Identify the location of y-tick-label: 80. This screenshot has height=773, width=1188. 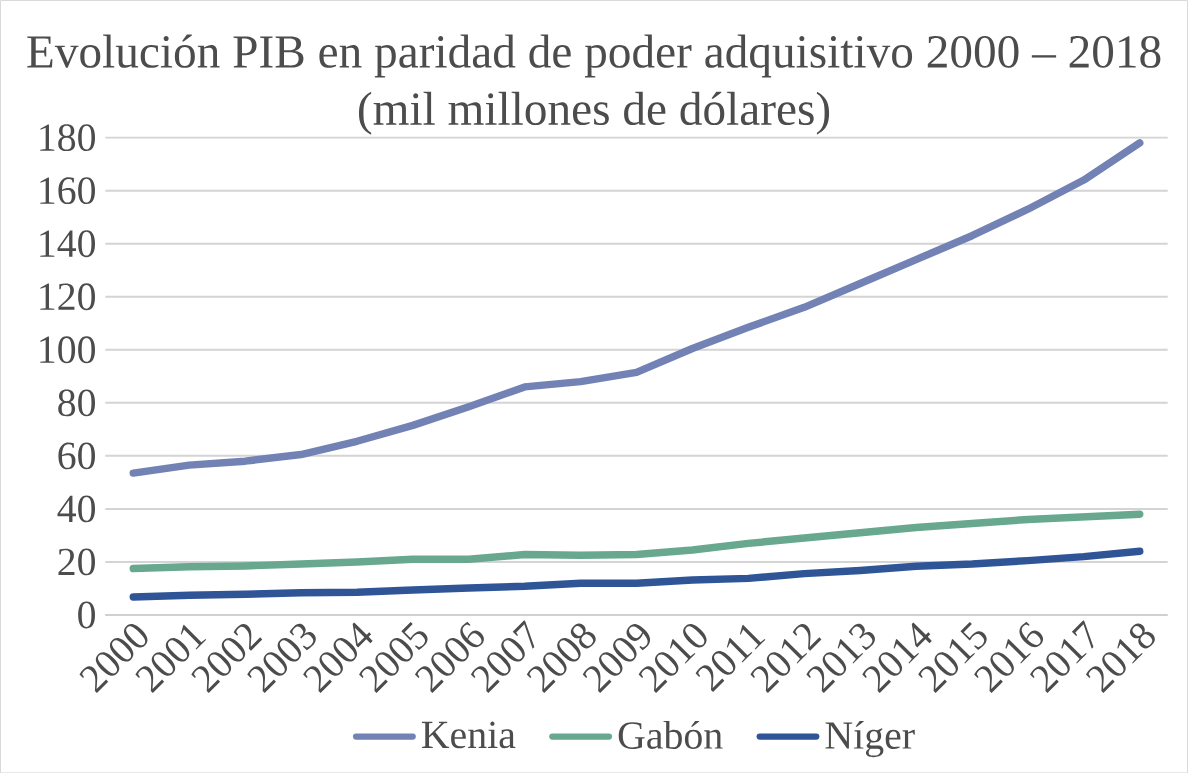
(77, 403).